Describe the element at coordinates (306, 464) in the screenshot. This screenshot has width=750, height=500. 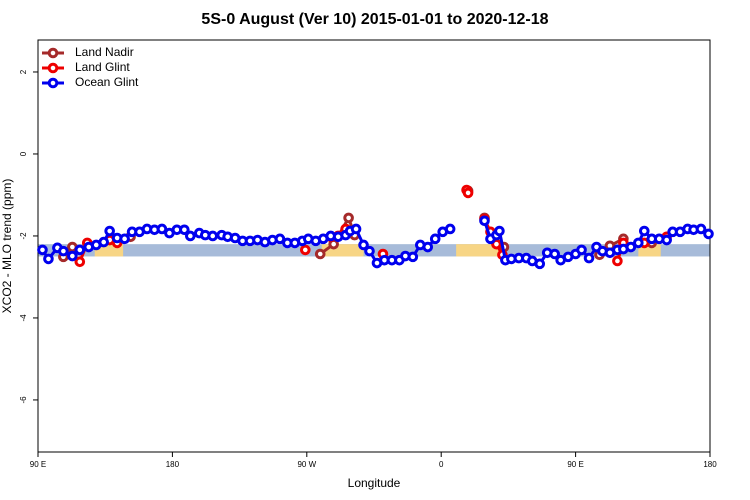
I see `x-tick-label: 90 W` at that location.